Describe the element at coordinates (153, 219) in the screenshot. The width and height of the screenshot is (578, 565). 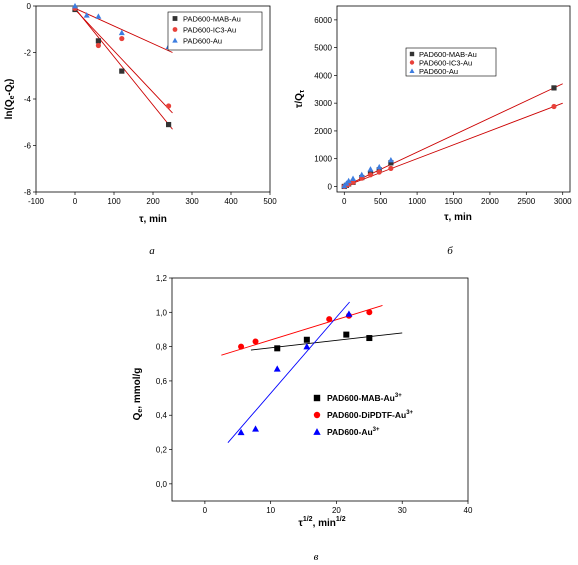
I see `chart-a-xlabel: τ, min` at that location.